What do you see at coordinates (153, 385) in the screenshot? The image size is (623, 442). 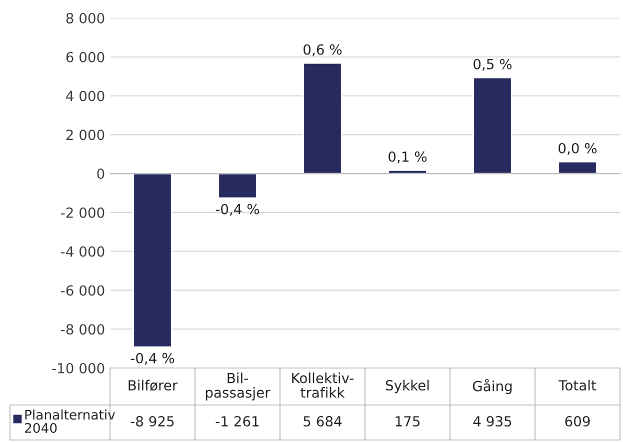 I see `x-tick-label: Bilfører` at bounding box center [153, 385].